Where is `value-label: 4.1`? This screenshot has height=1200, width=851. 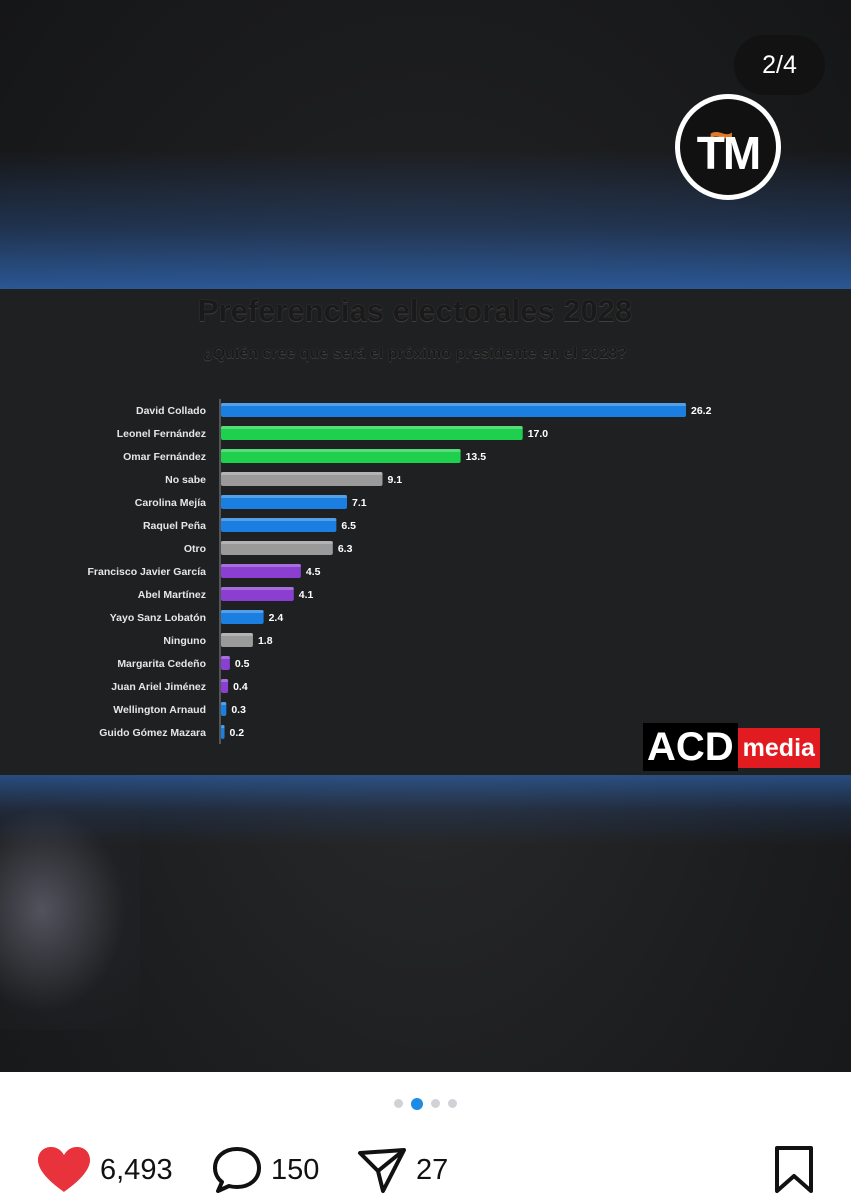 value-label: 4.1 is located at coordinates (306, 595).